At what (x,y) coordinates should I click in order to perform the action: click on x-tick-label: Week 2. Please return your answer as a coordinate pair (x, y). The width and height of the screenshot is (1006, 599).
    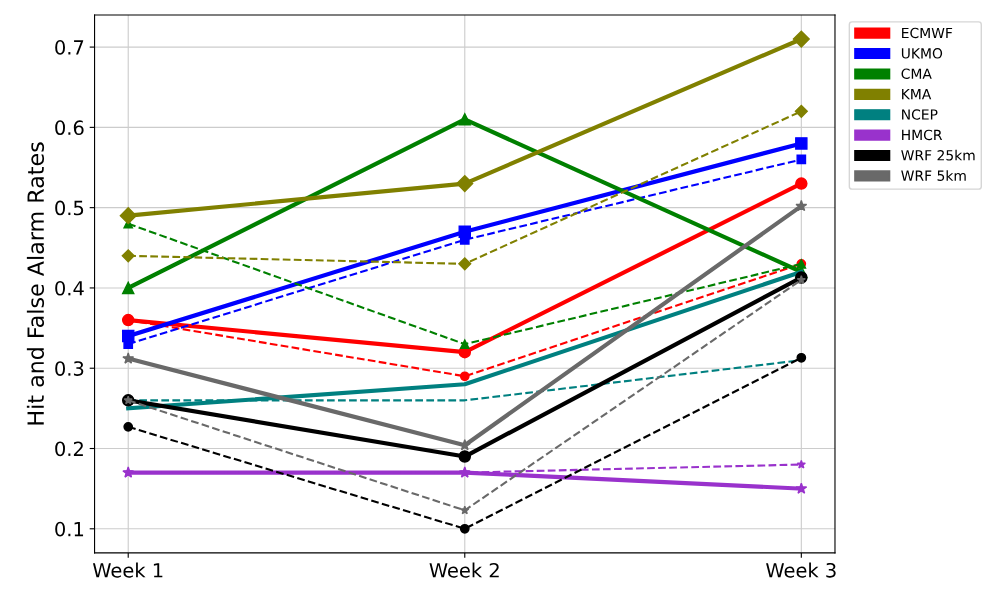
    Looking at the image, I should click on (464, 570).